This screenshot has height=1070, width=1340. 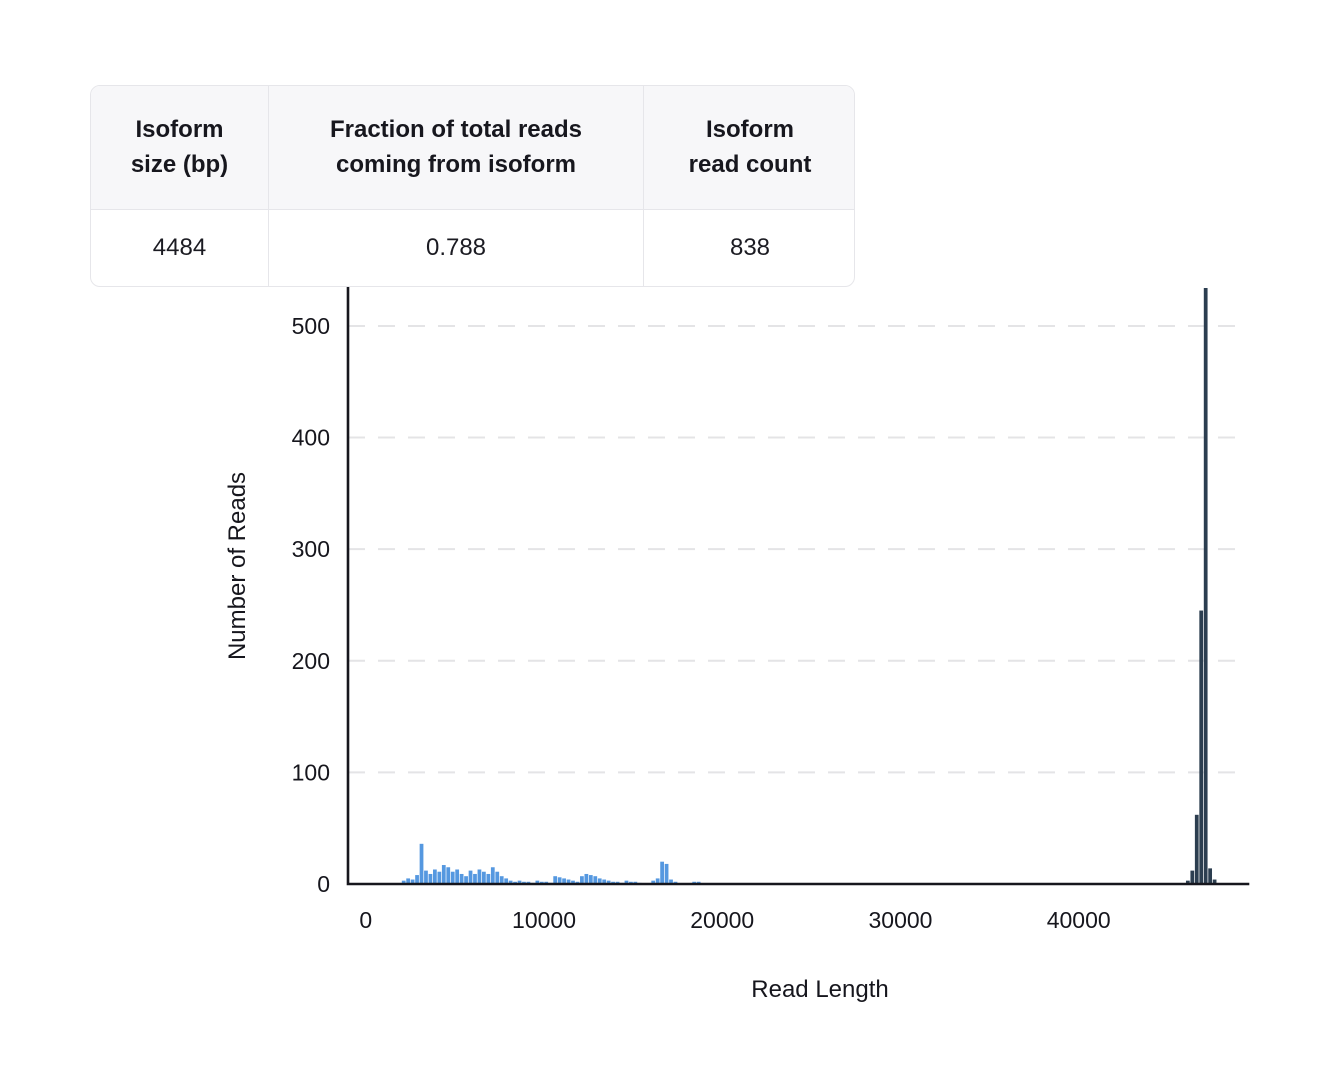 What do you see at coordinates (749, 148) in the screenshot?
I see `header-isoform-read-count: Isoform read count` at bounding box center [749, 148].